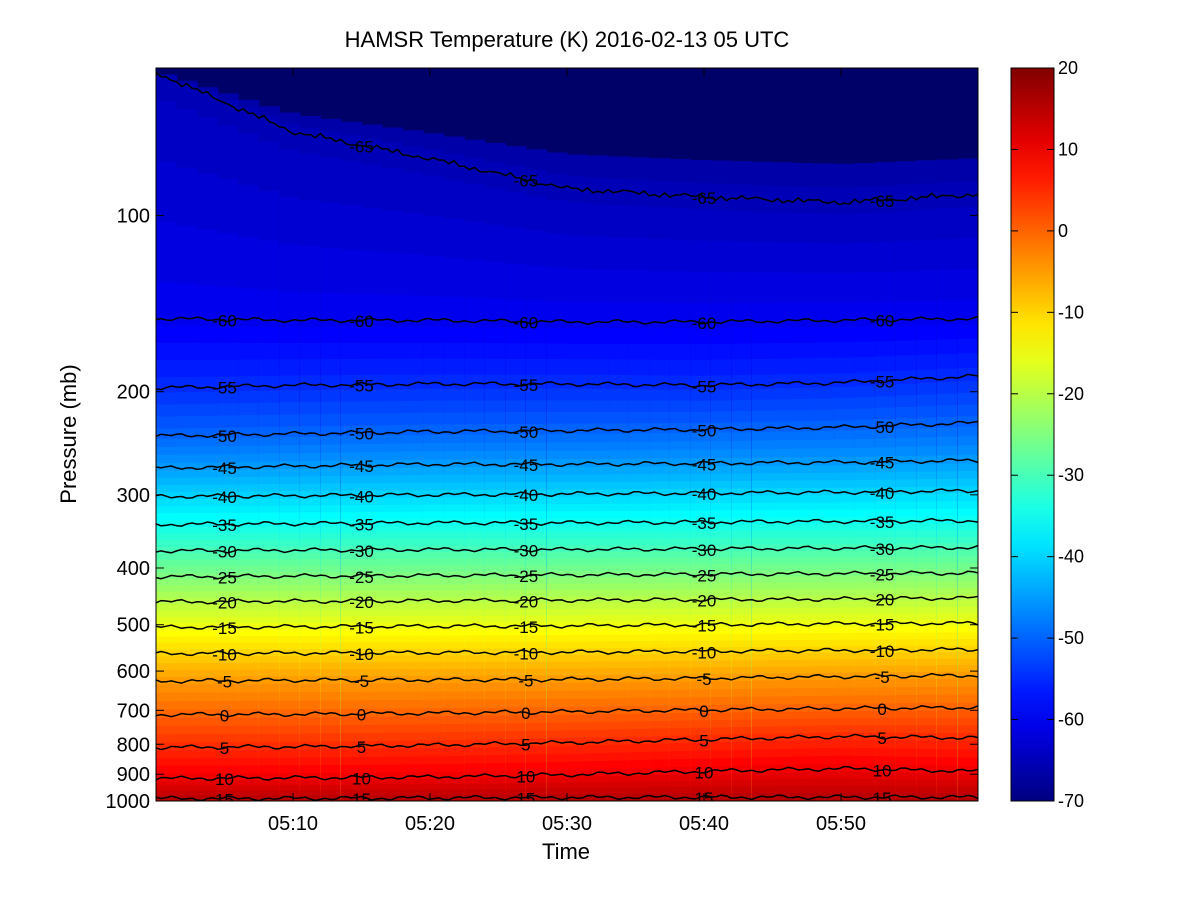 This screenshot has height=900, width=1200. Describe the element at coordinates (133, 216) in the screenshot. I see `y-tick-label: 100` at that location.